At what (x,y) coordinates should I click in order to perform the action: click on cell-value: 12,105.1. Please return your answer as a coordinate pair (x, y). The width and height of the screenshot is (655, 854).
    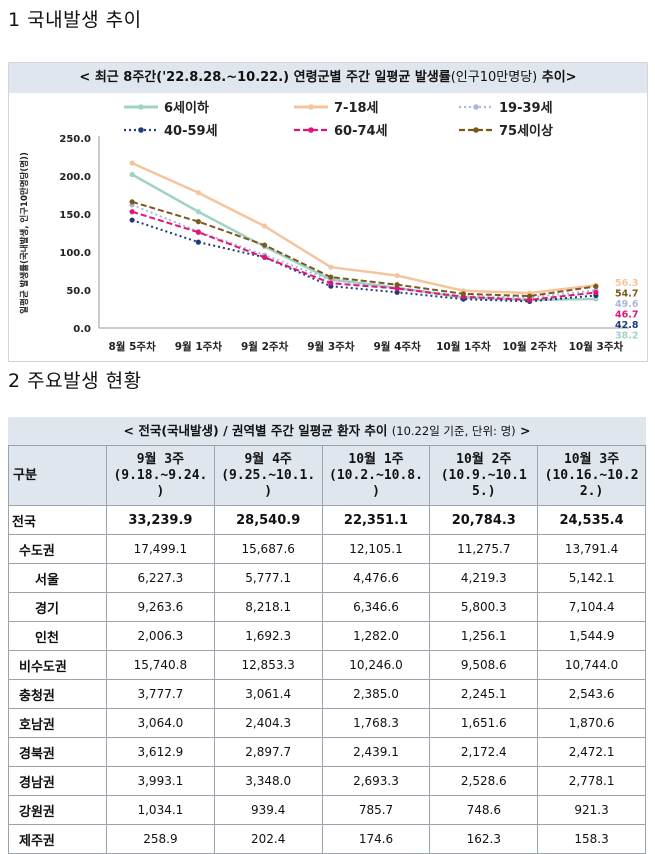
    Looking at the image, I should click on (376, 549).